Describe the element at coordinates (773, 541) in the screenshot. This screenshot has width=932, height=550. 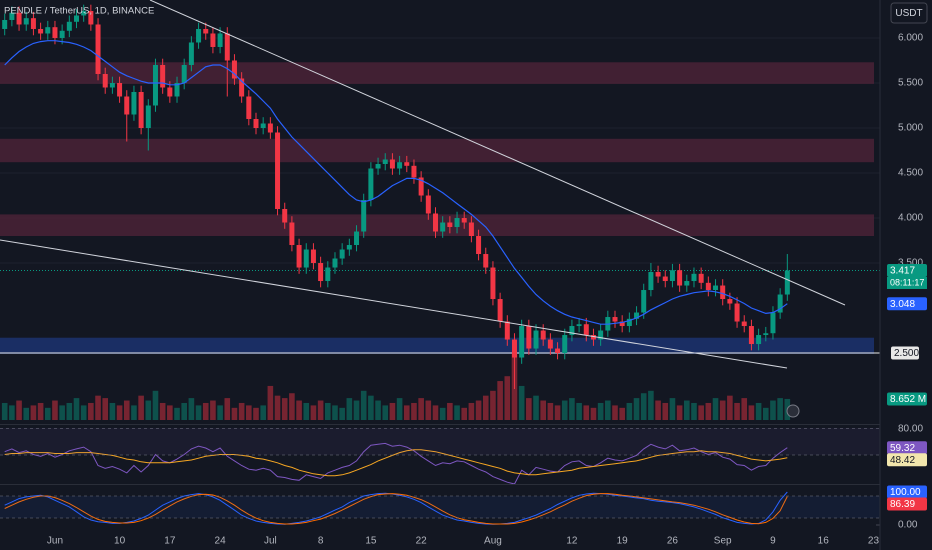
I see `x-tick-label: 9` at that location.